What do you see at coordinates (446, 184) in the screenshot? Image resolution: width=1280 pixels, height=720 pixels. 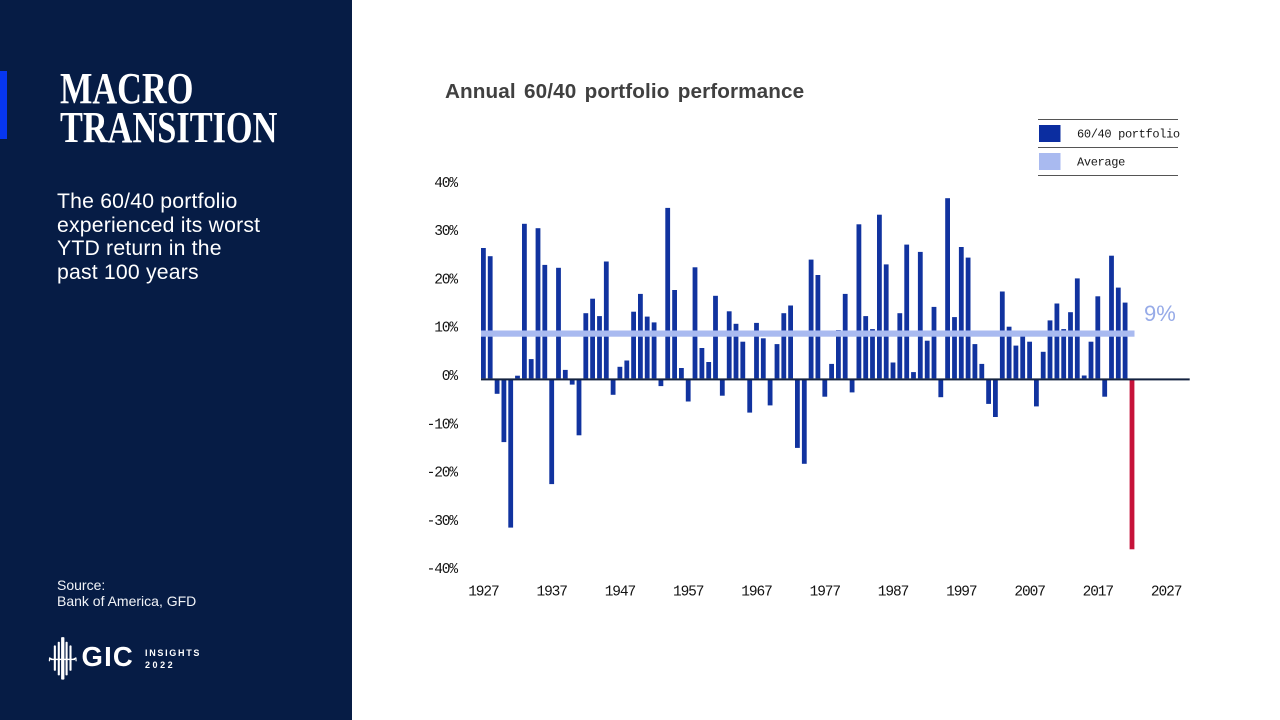 I see `svg-text: 40%` at bounding box center [446, 184].